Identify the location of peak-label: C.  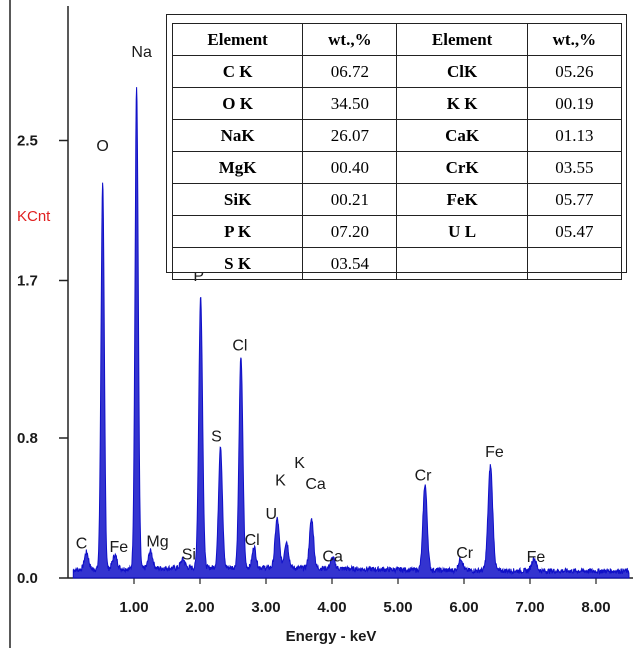
(82, 544).